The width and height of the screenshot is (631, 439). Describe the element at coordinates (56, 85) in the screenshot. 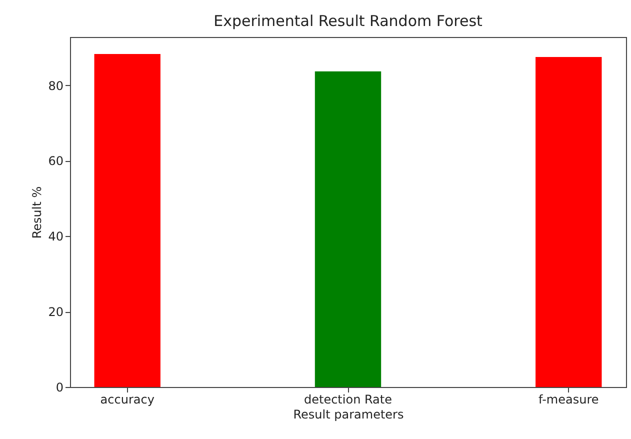

I see `y-tick-label: 80` at that location.